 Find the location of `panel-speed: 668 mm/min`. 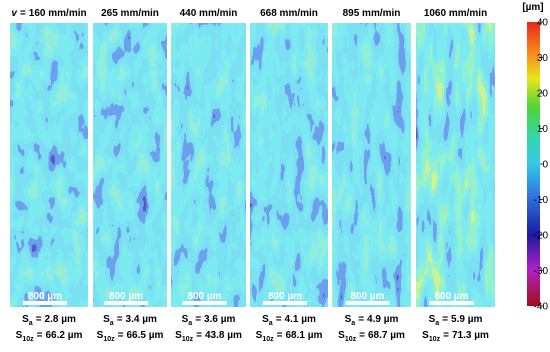

panel-speed: 668 mm/min is located at coordinates (289, 13).